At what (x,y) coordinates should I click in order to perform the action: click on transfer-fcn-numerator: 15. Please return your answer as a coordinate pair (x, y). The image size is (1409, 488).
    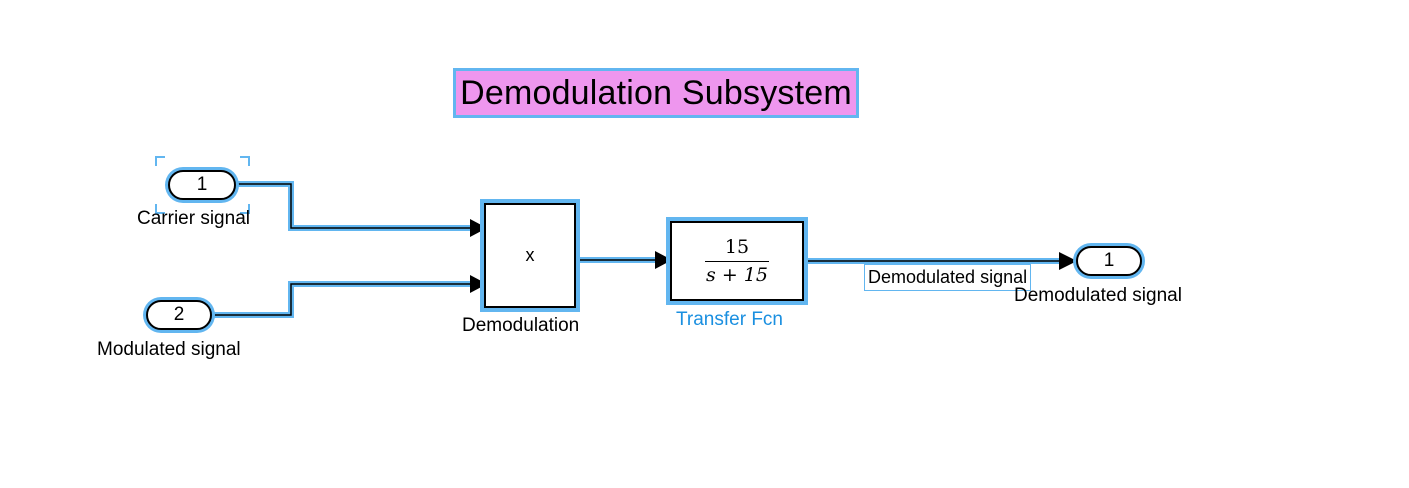
    Looking at the image, I should click on (737, 246).